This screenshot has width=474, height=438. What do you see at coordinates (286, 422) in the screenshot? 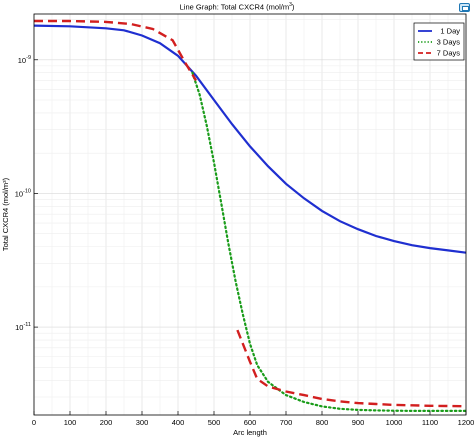
I see `x-tick-label: 700` at bounding box center [286, 422].